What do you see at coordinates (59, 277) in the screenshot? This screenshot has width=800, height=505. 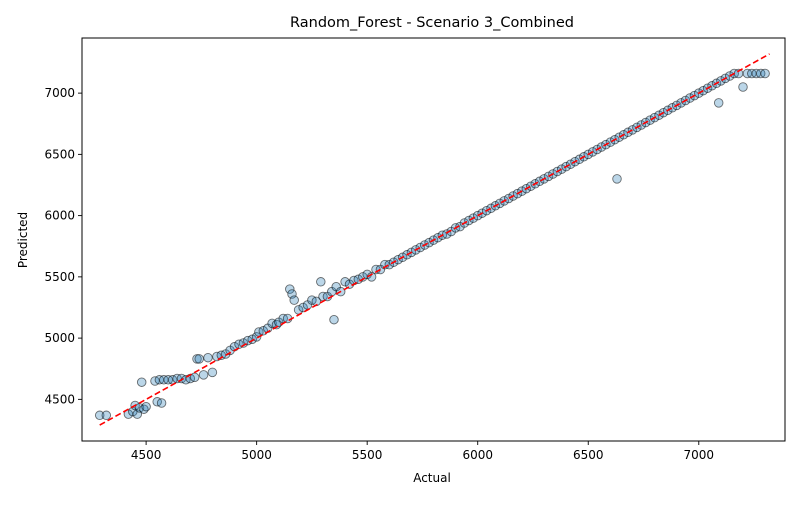 I see `y-tick-label: 5500` at bounding box center [59, 277].